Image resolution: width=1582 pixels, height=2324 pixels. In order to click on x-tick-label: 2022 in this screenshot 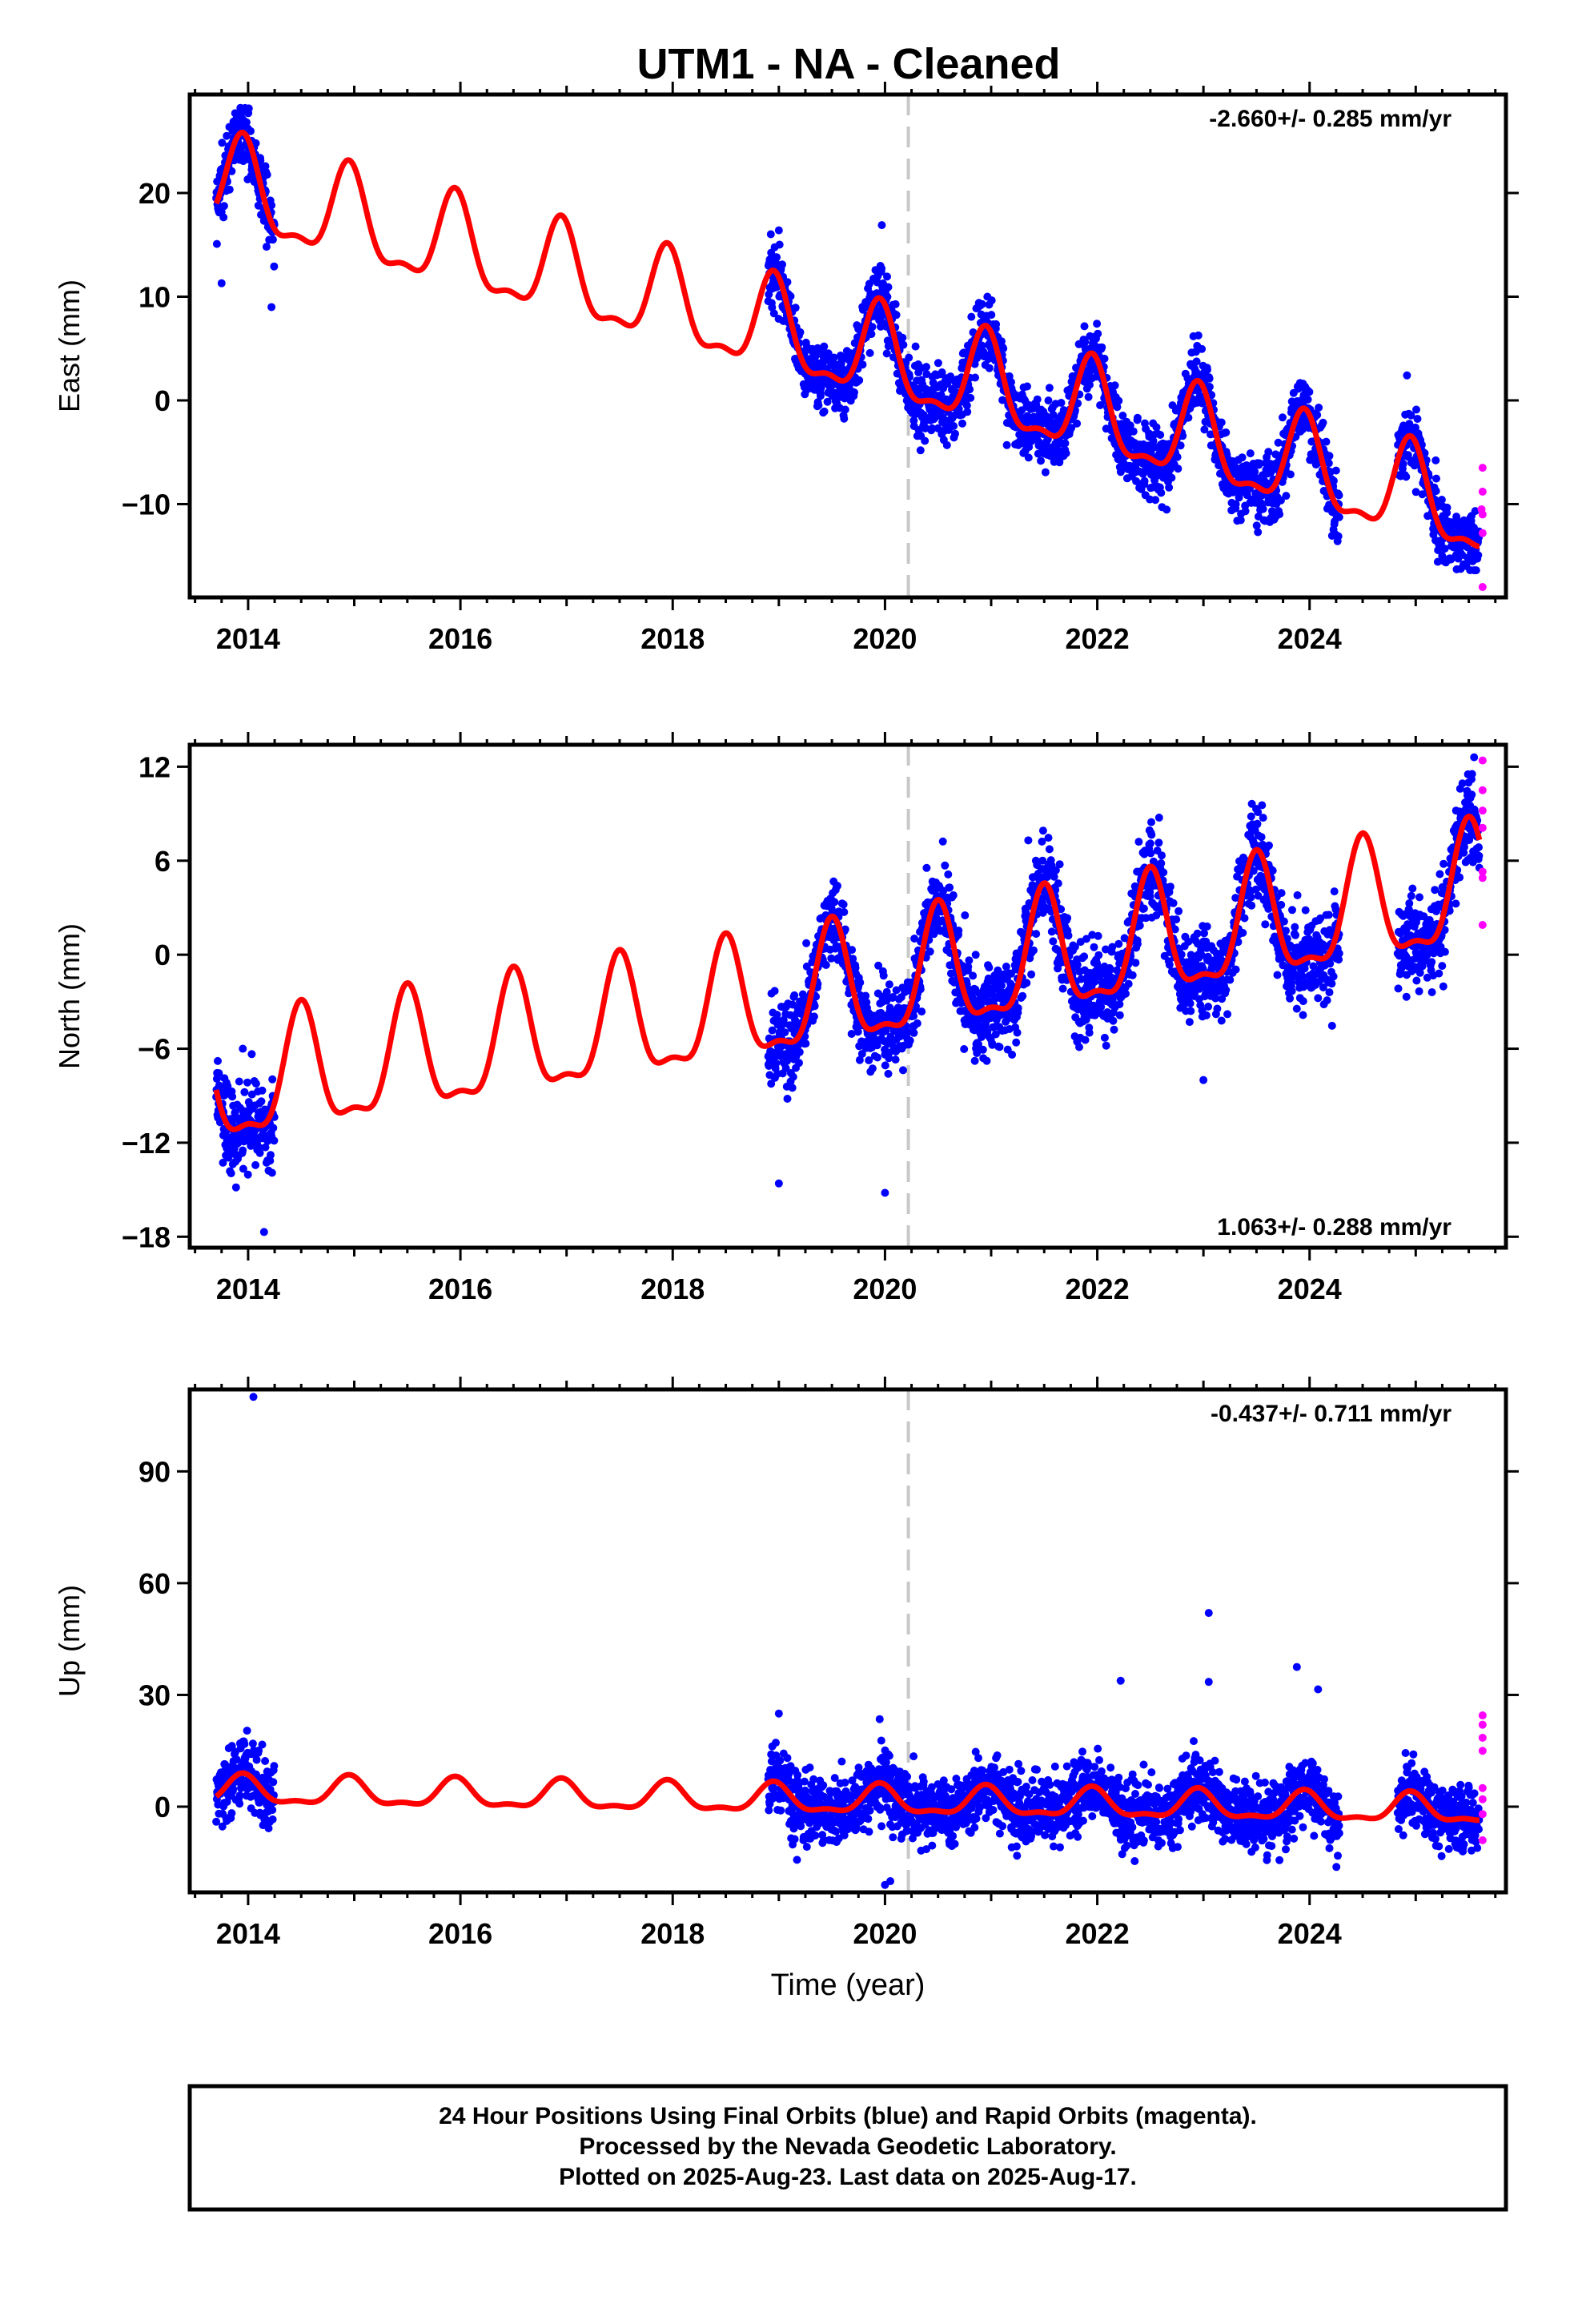, I will do `click(1098, 1289)`.